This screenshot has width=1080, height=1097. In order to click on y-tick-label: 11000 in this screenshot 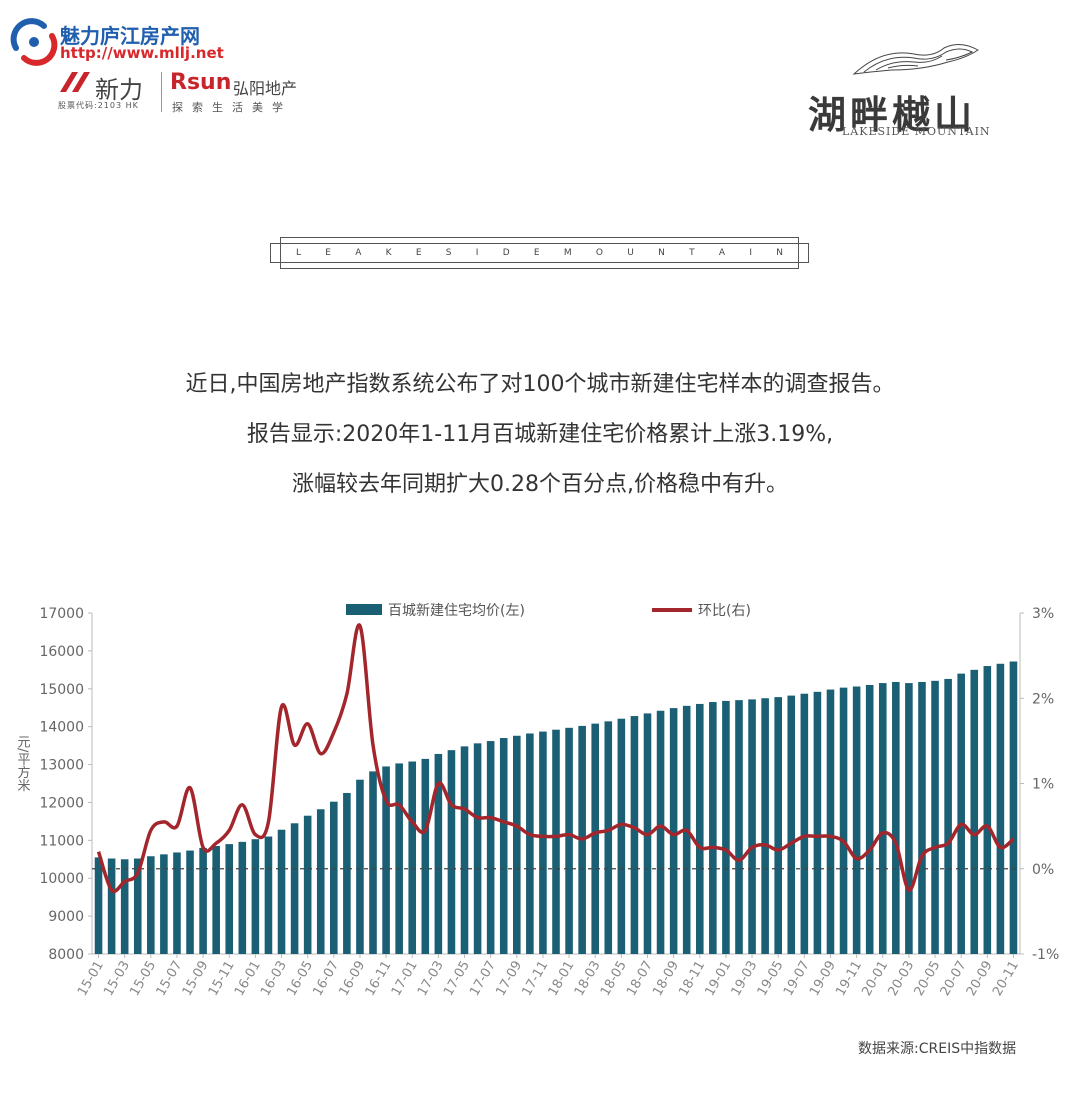, I will do `click(61, 841)`.